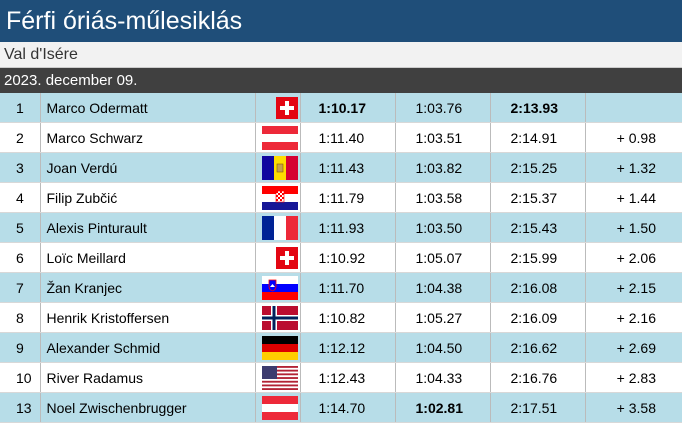 The image size is (682, 424). I want to click on rank: 2, so click(20, 137).